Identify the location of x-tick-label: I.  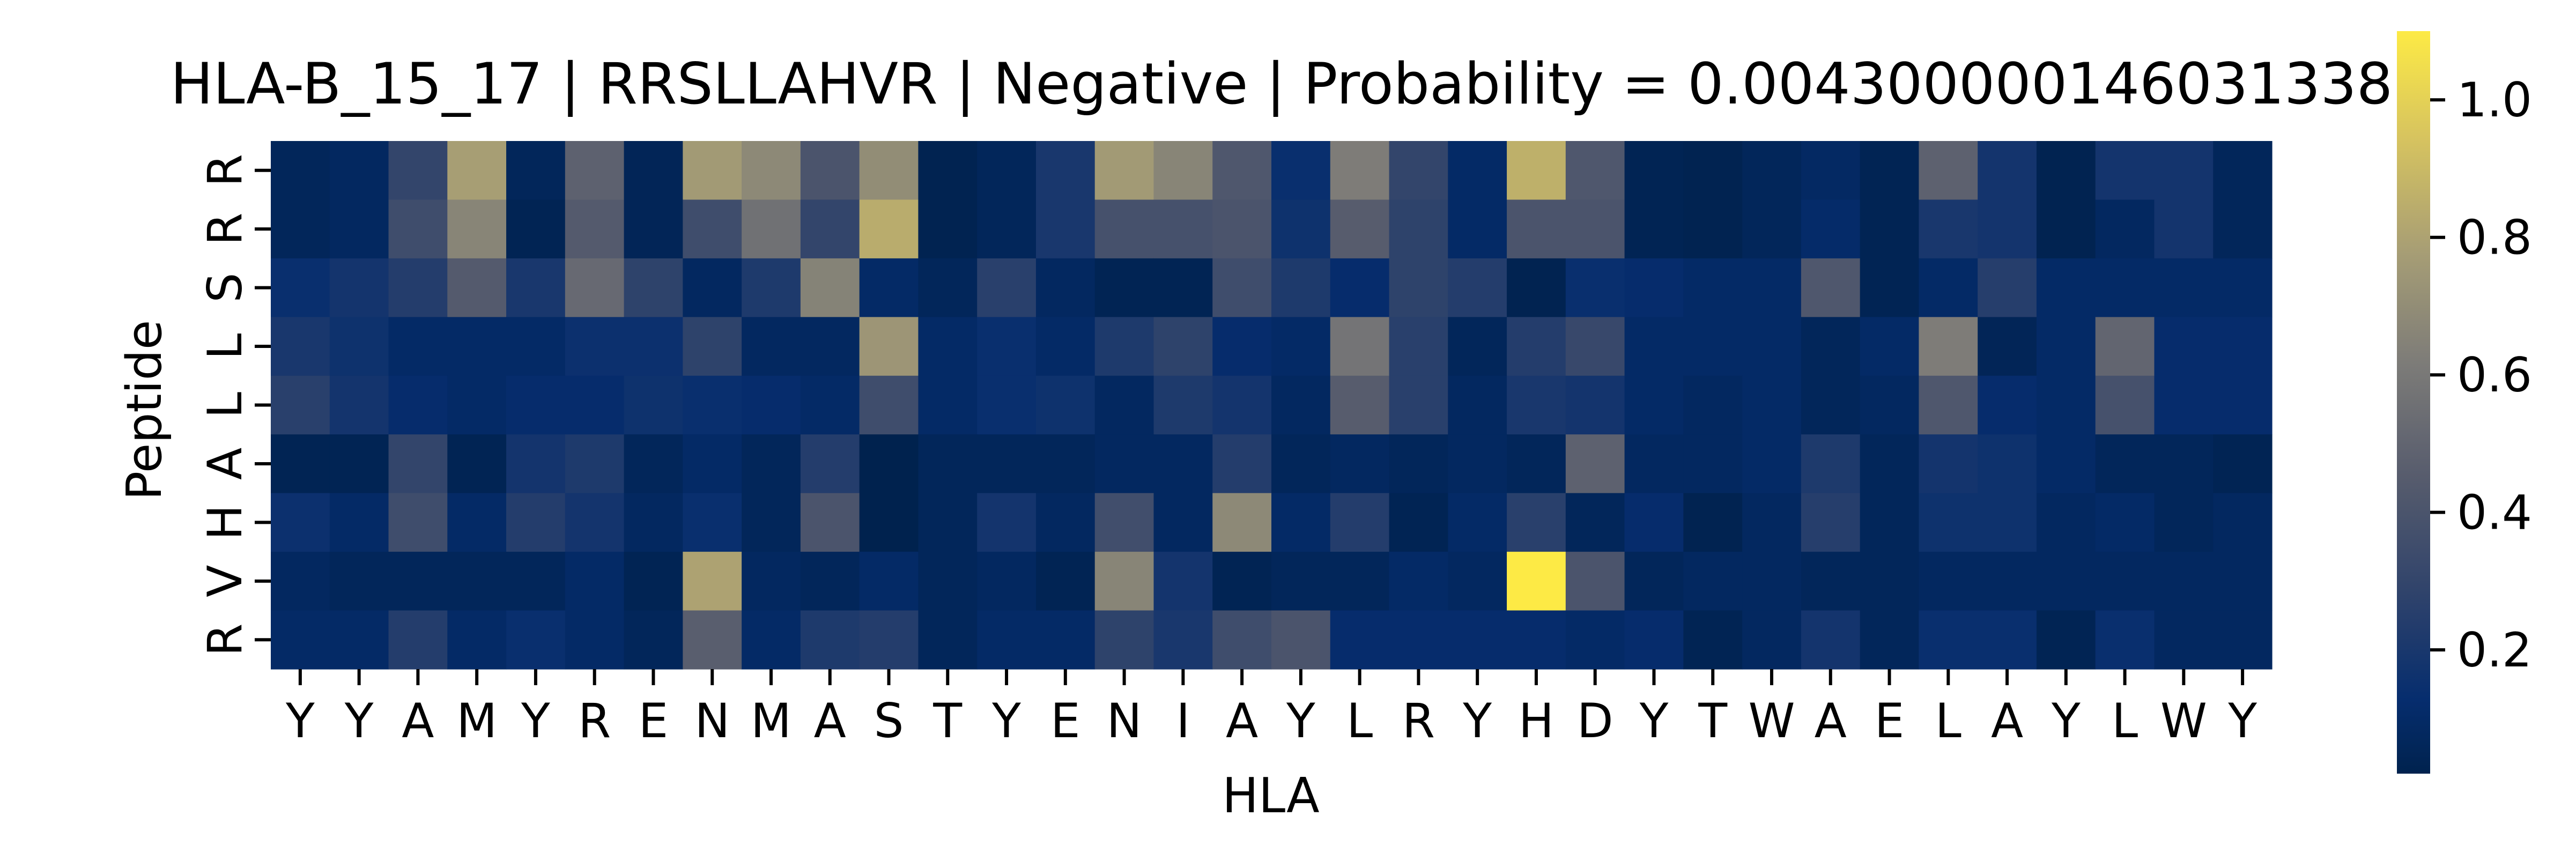
(1183, 720).